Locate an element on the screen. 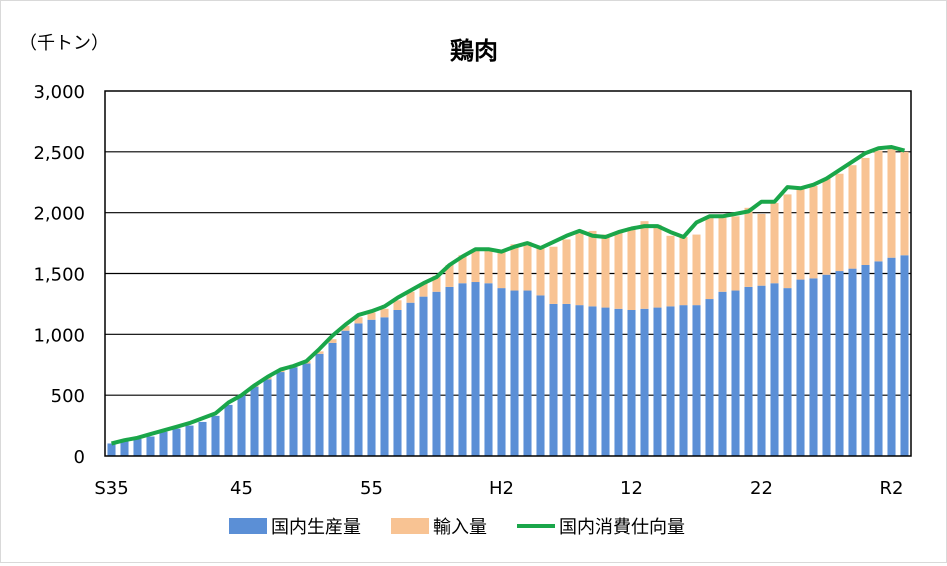  unit-label: （千トン） is located at coordinates (64, 43).